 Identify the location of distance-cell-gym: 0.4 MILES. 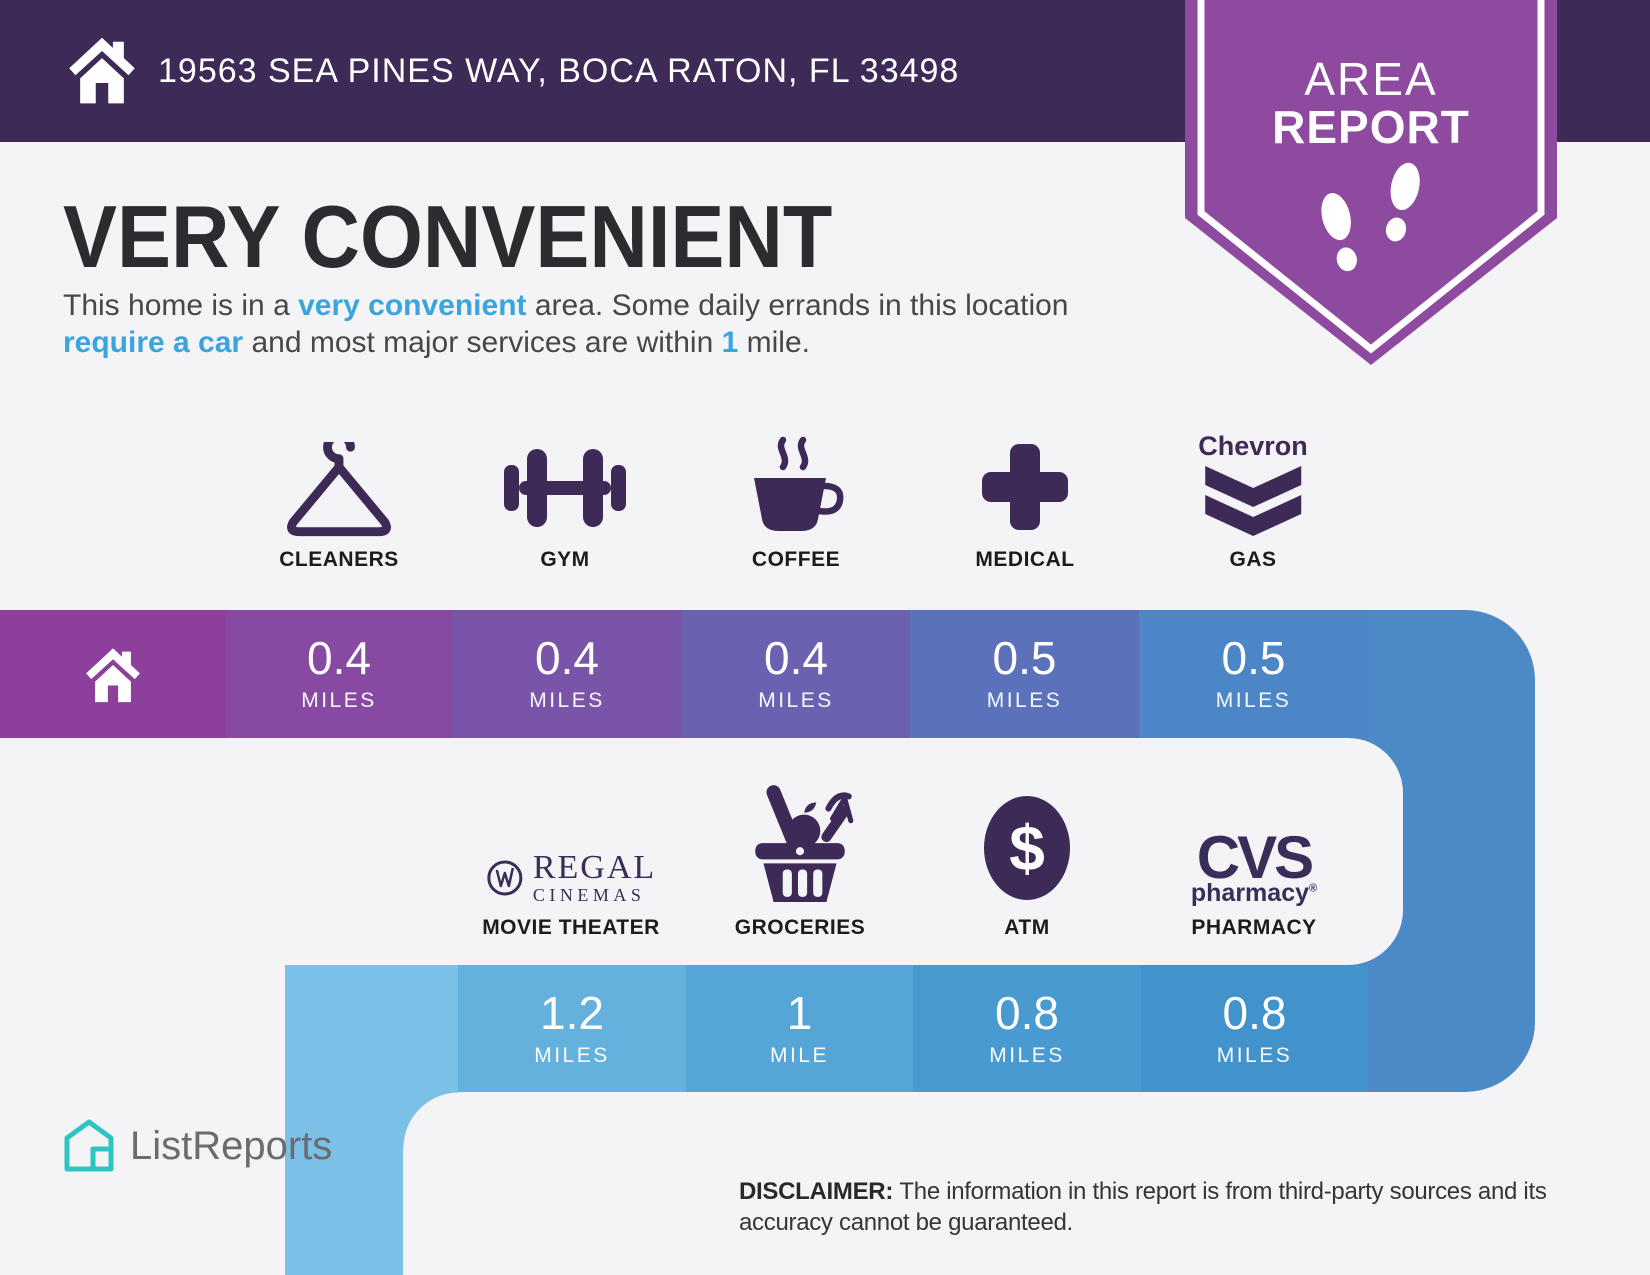
(567, 674).